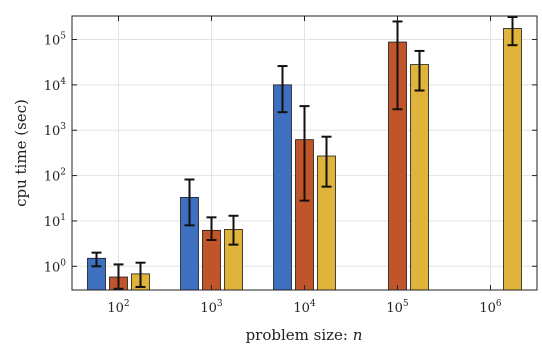  I want to click on y-tick-label: 103, so click(55, 130).